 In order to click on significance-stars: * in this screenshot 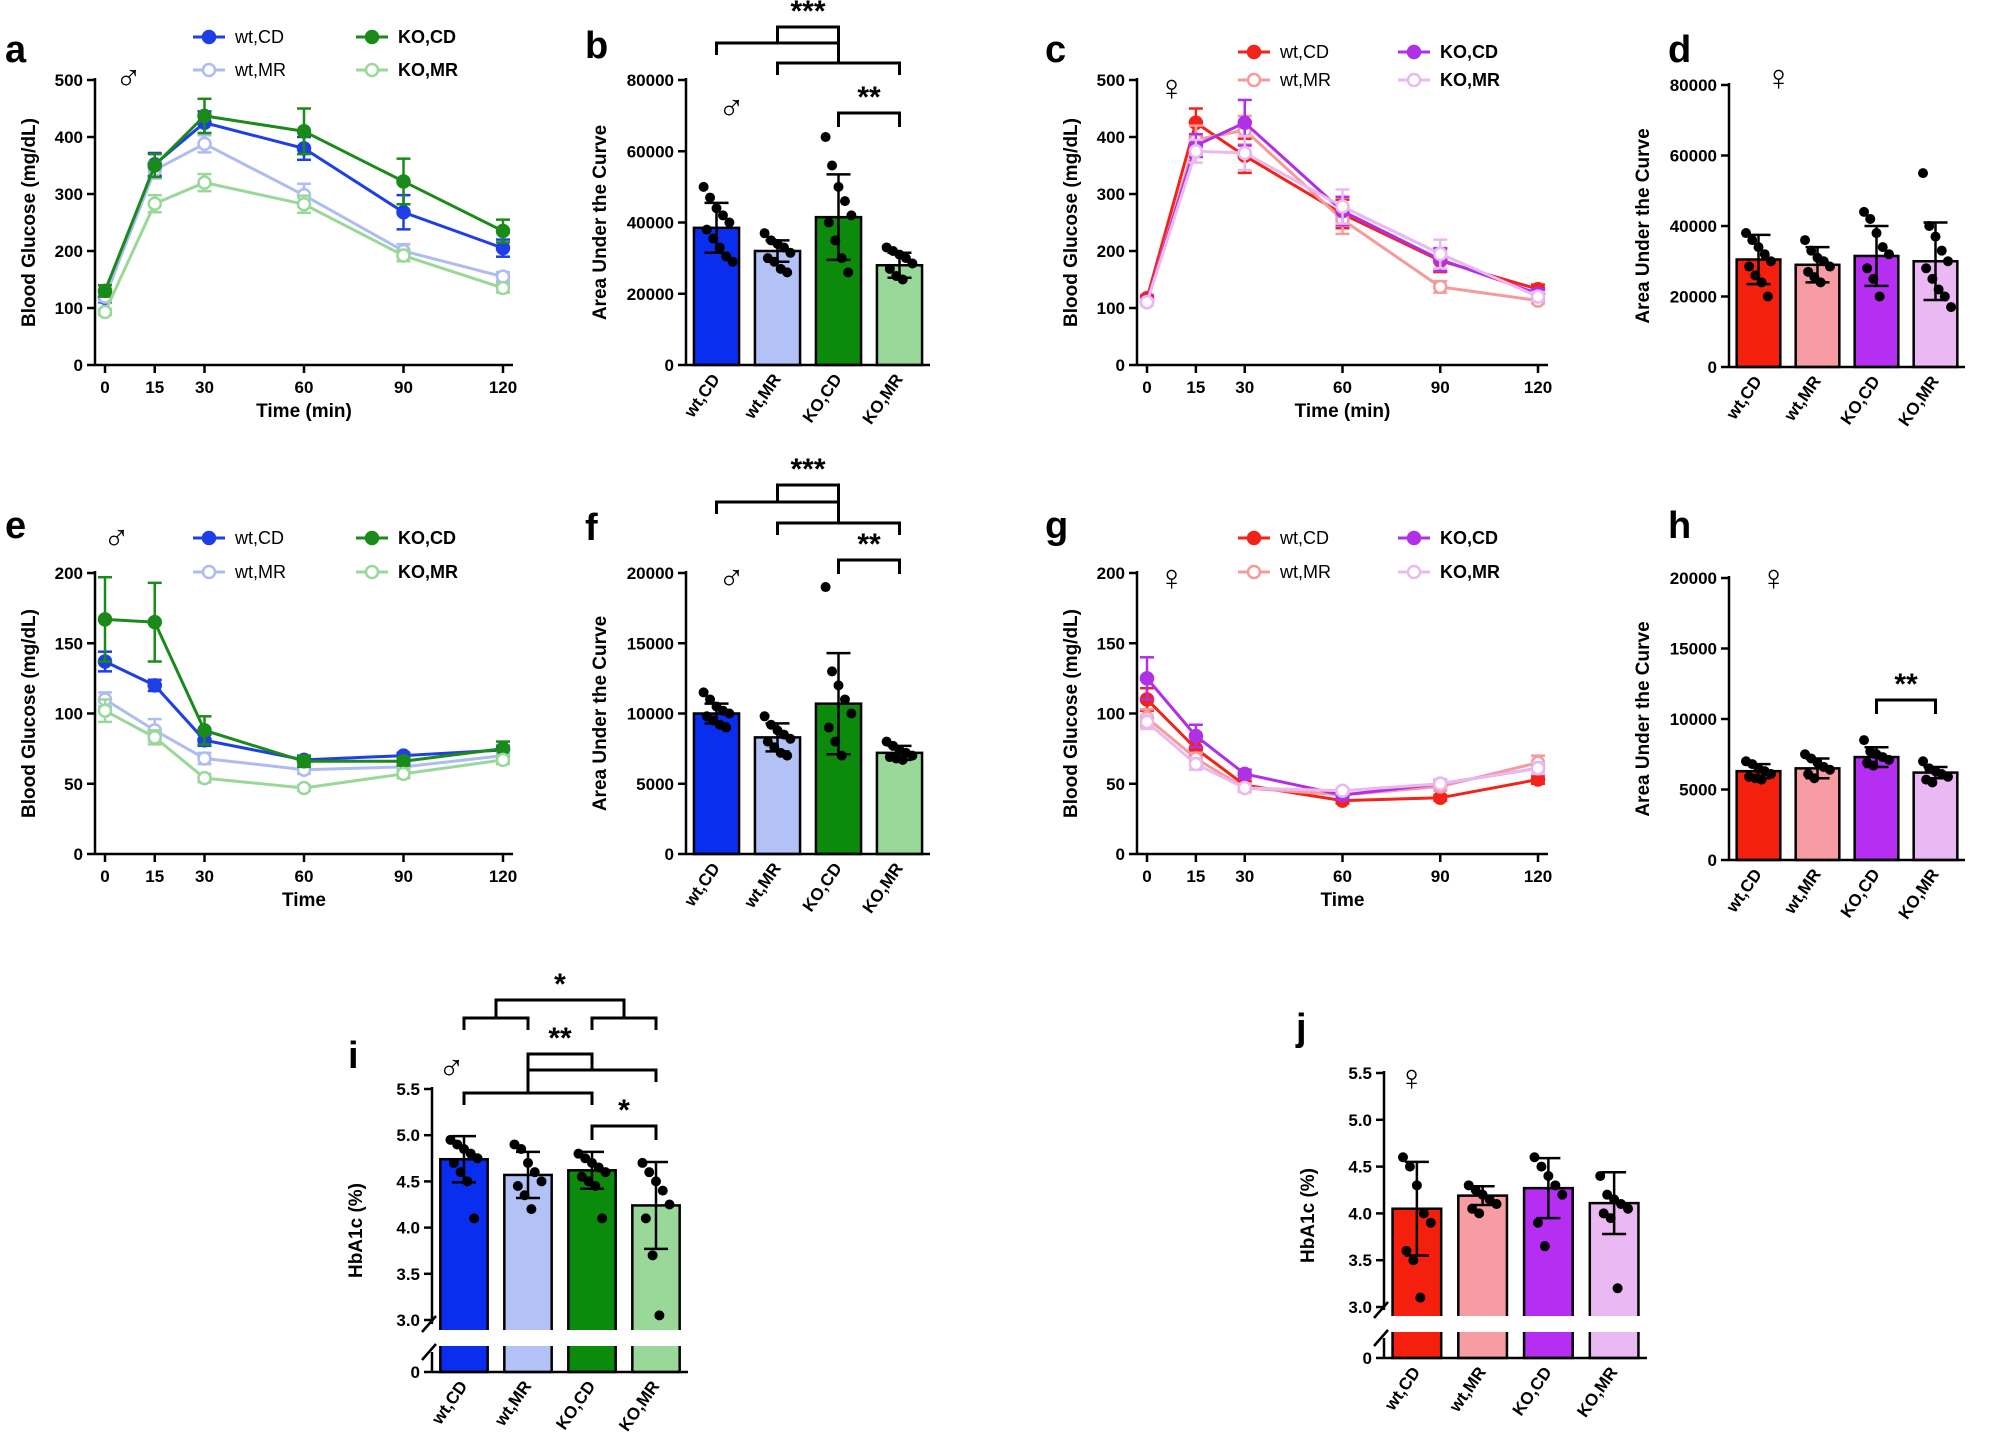, I will do `click(624, 1110)`.